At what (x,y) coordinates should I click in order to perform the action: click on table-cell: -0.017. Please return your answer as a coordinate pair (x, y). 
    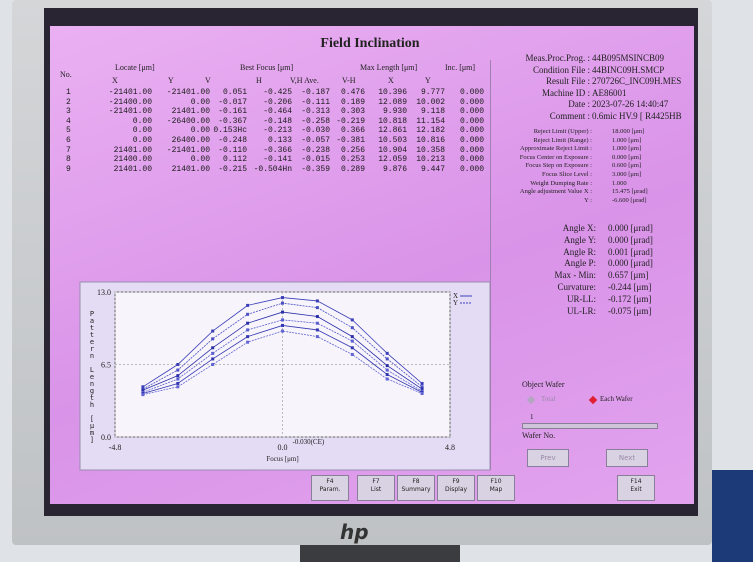
    Looking at the image, I should click on (232, 102).